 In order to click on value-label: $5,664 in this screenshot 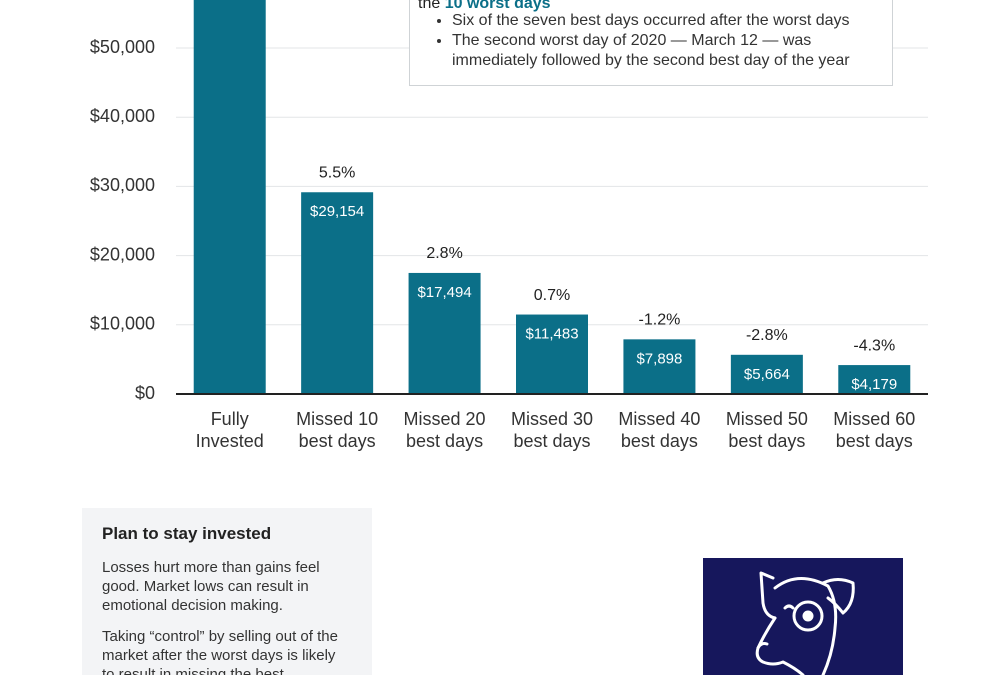, I will do `click(767, 374)`.